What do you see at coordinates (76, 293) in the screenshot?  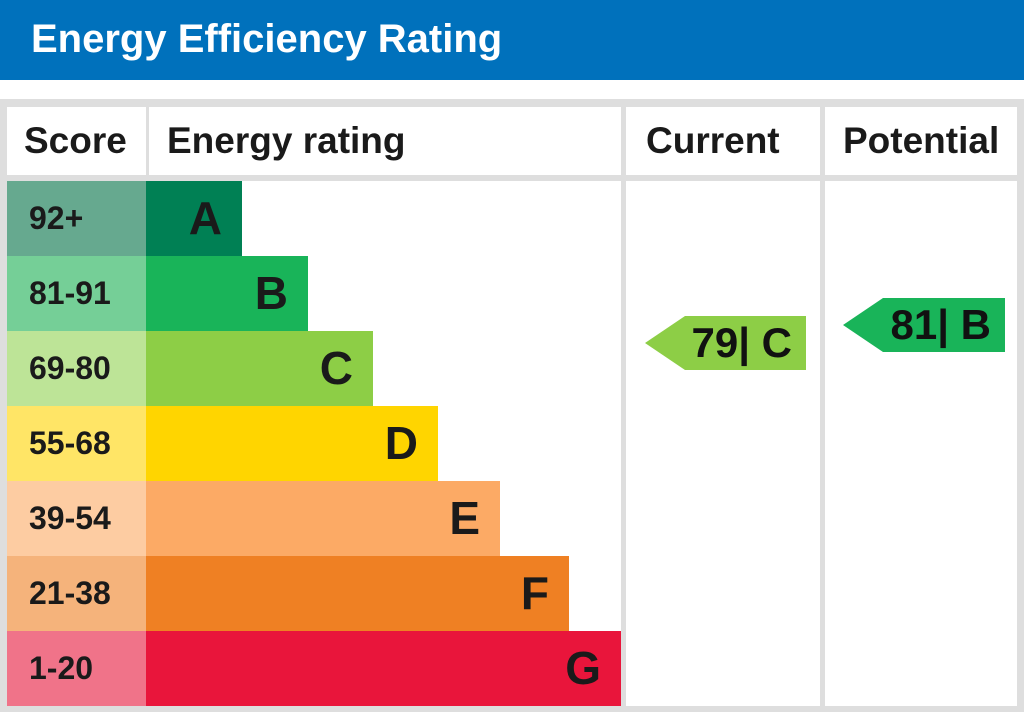 I see `band-score-b: 81-91` at bounding box center [76, 293].